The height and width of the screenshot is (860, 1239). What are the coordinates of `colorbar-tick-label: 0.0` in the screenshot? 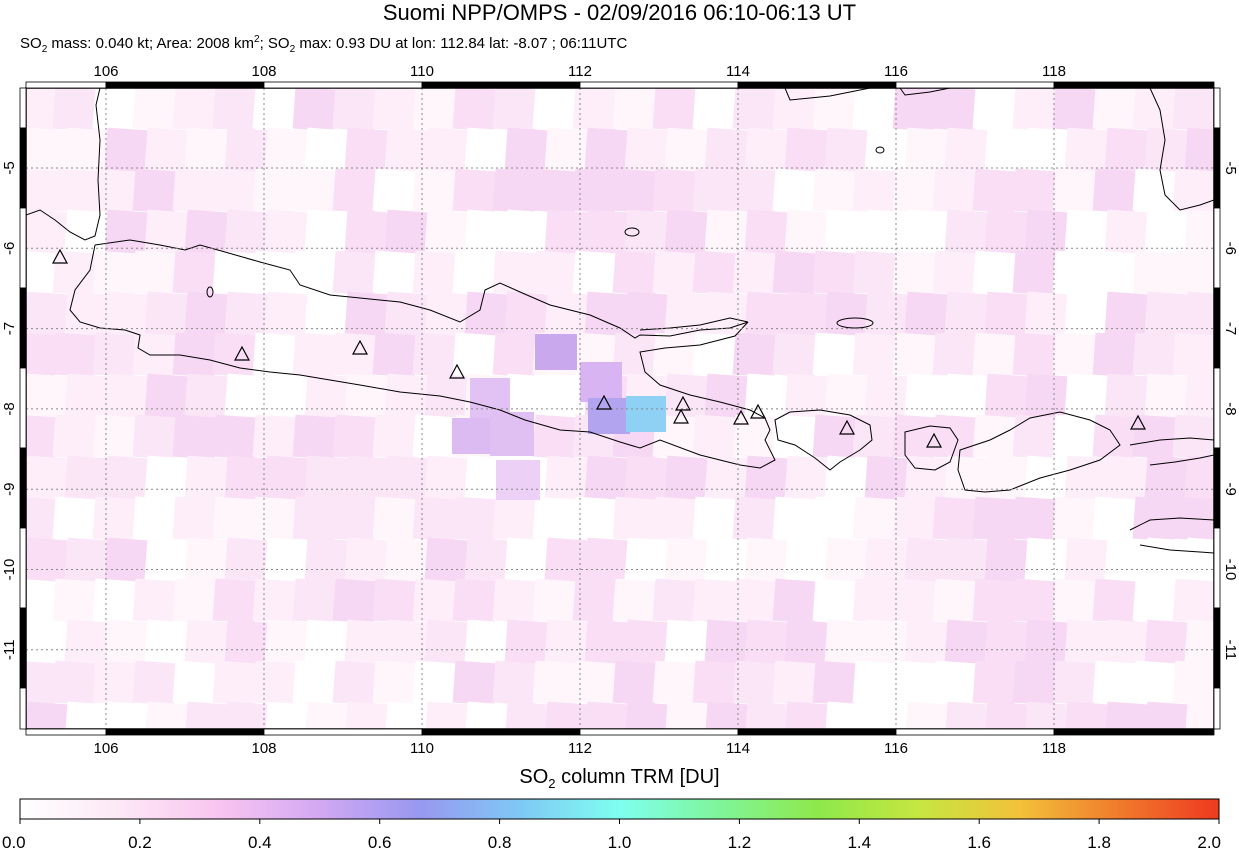 It's located at (14, 842).